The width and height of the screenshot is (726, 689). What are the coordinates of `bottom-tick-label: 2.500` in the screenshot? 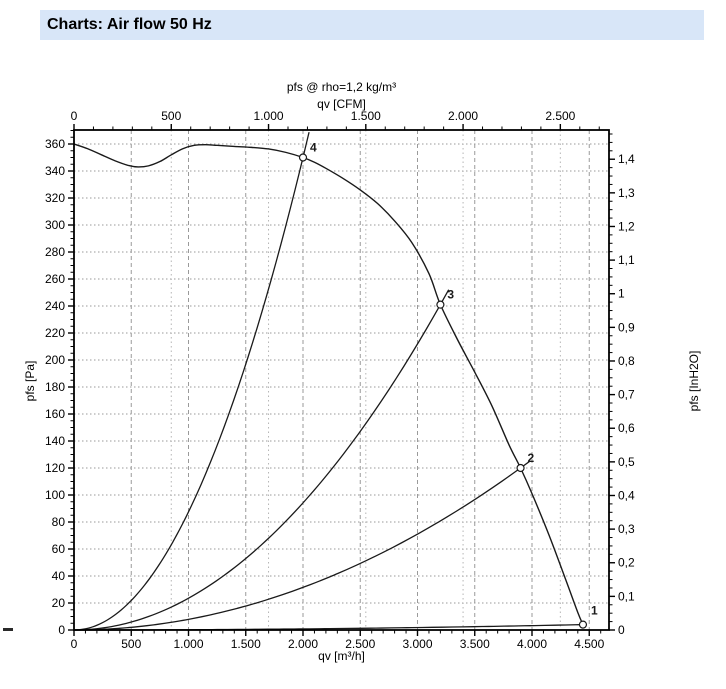 It's located at (360, 644).